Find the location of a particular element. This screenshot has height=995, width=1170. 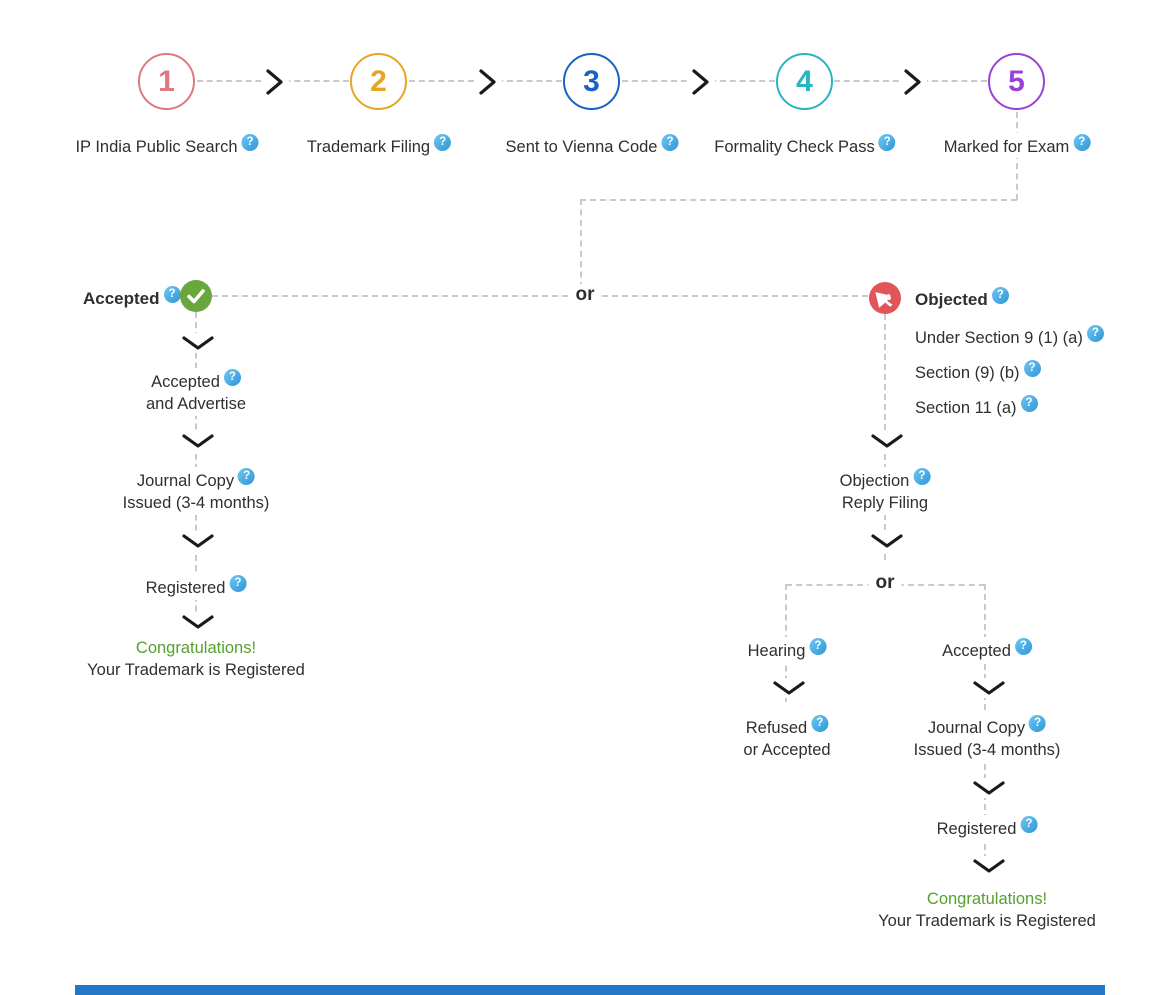

node-text: and Advertise is located at coordinates (196, 404).